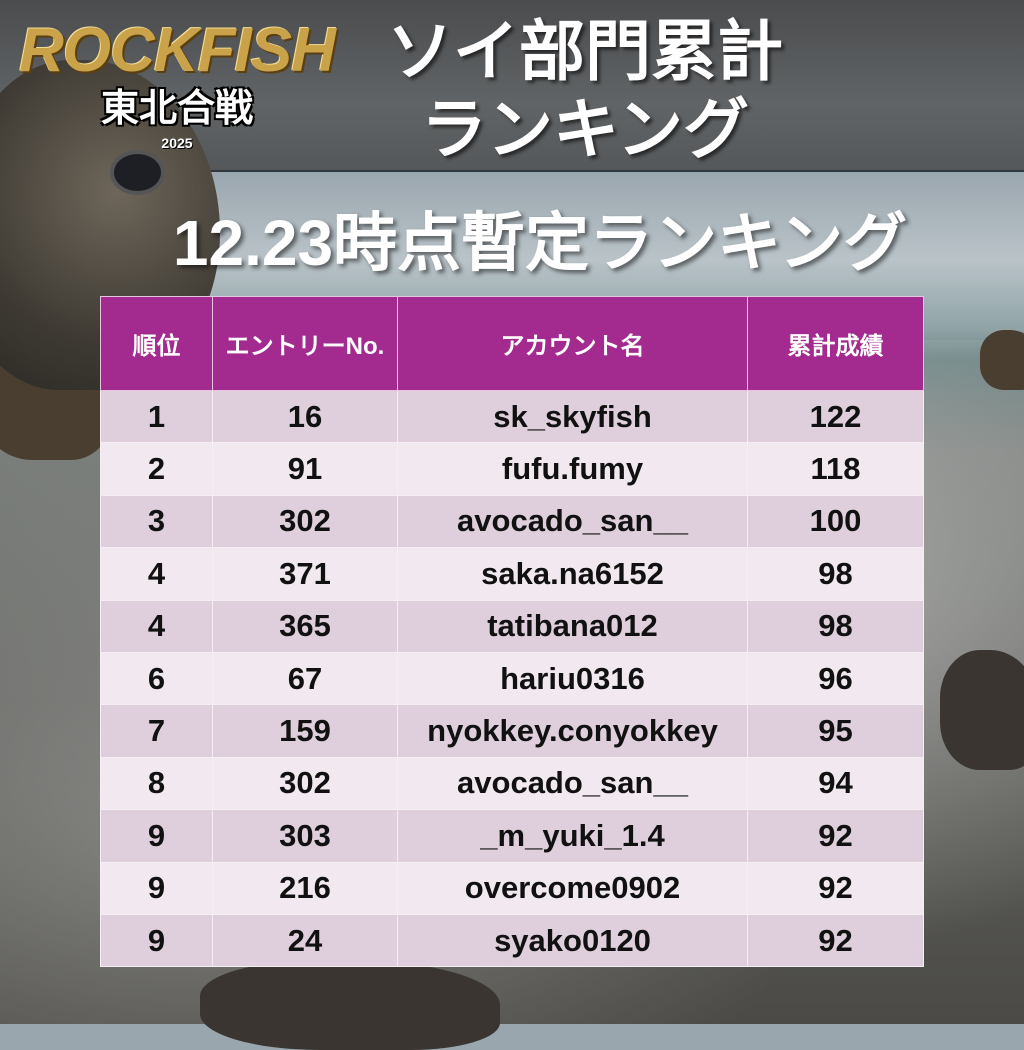 The image size is (1024, 1050). I want to click on table-row: 9 24 syako0120 92, so click(512, 940).